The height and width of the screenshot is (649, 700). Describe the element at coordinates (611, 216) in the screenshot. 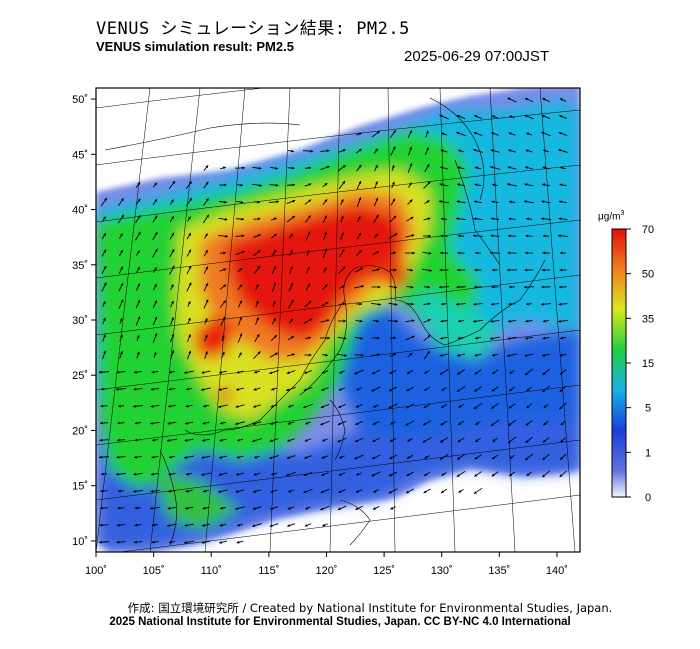

I see `colorbar-unit: μg/m3` at that location.